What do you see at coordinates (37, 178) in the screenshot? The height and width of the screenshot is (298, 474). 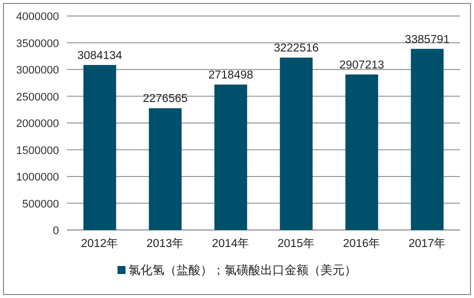 I see `y-tick-label: 1000000` at bounding box center [37, 178].